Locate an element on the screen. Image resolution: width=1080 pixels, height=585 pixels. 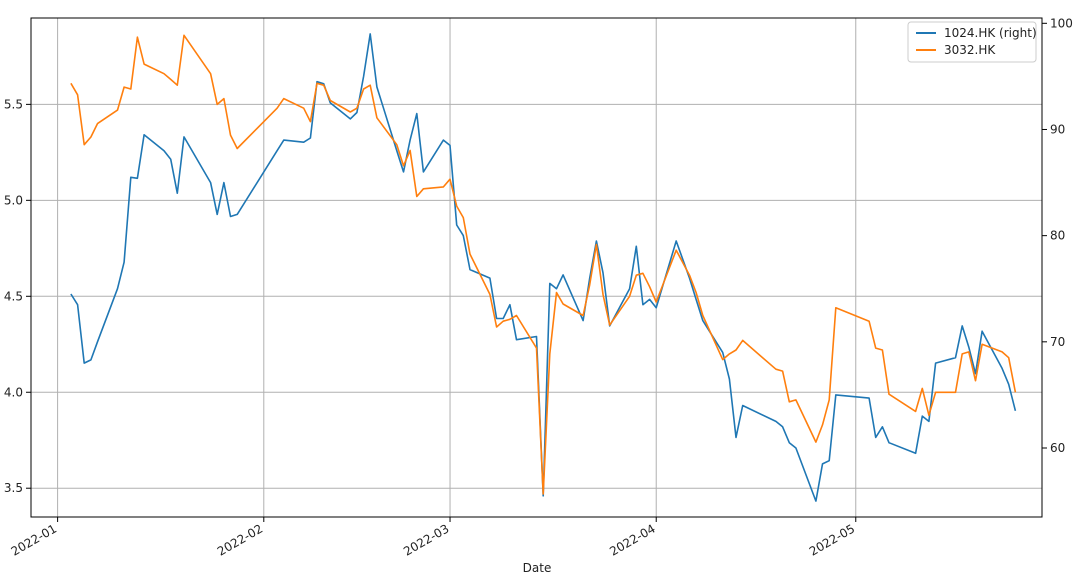
y-left-tick-label: 5.0 is located at coordinates (13, 200).